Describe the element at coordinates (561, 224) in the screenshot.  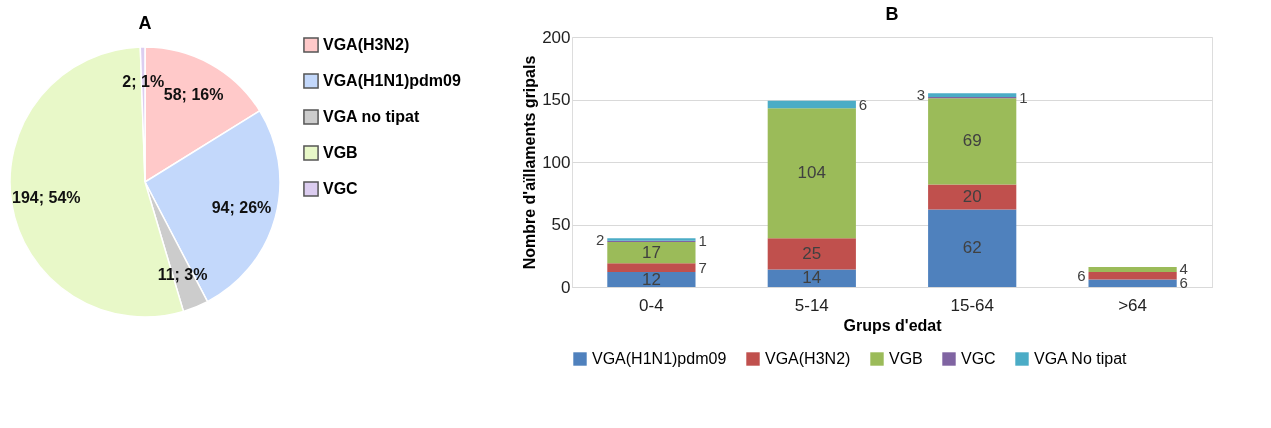
I see `y-tick-label: 50` at that location.